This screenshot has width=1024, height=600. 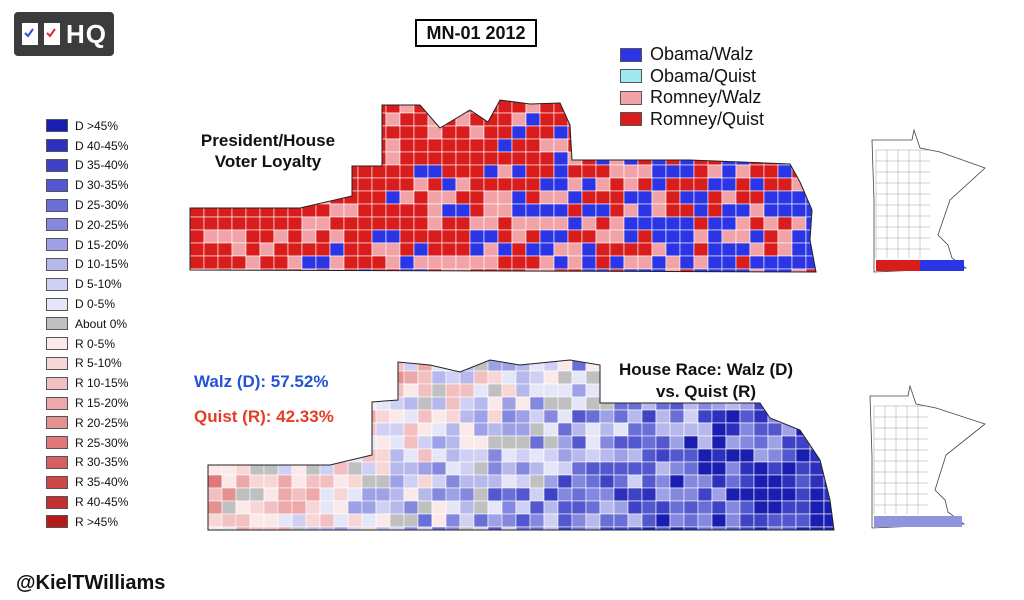 What do you see at coordinates (97, 521) in the screenshot?
I see `scale-label: R >45%` at bounding box center [97, 521].